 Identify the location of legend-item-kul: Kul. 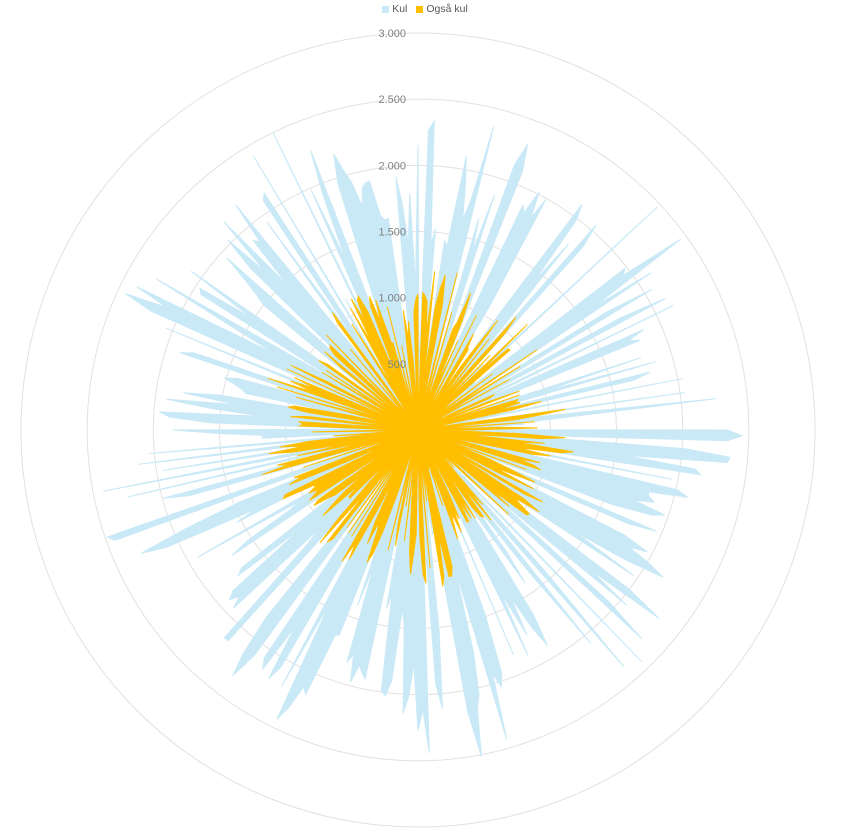
(394, 9).